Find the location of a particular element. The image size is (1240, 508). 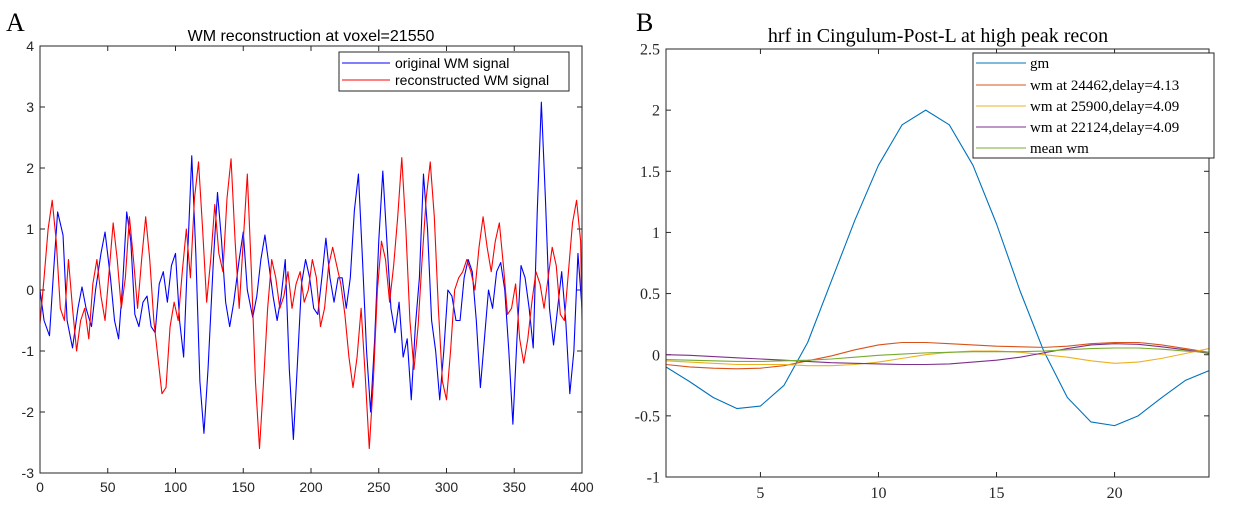

chart-b-legend-label-wm-22124: wm at 22124,delay=4.09 is located at coordinates (1104, 128).